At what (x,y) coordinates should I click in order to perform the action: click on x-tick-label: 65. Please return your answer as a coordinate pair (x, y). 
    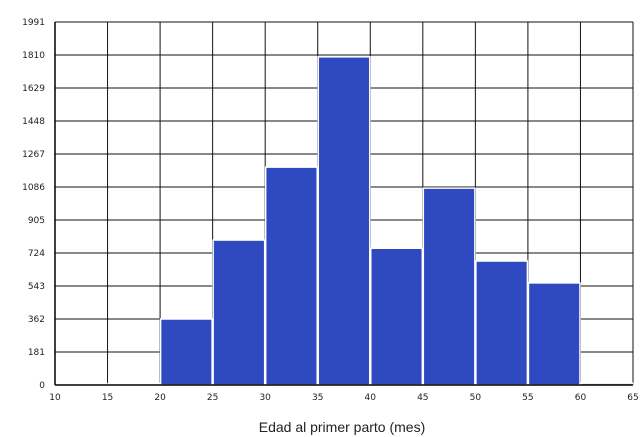
    Looking at the image, I should click on (632, 398).